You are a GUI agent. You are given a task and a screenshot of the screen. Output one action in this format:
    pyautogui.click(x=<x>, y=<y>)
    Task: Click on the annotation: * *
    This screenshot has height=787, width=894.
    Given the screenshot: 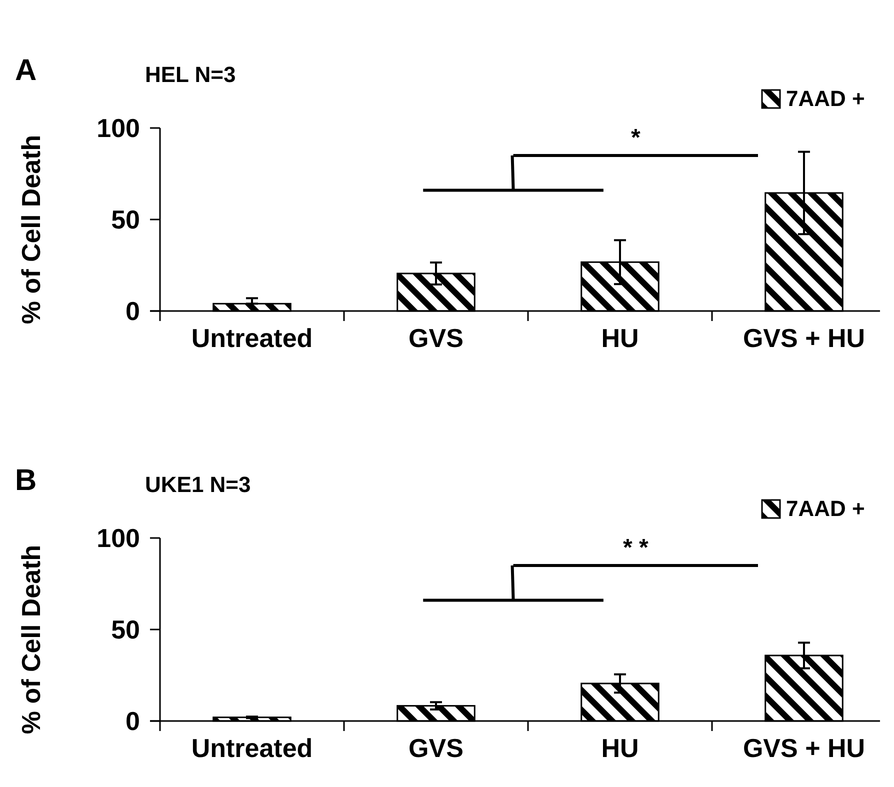 What is the action you would take?
    pyautogui.click(x=635, y=548)
    